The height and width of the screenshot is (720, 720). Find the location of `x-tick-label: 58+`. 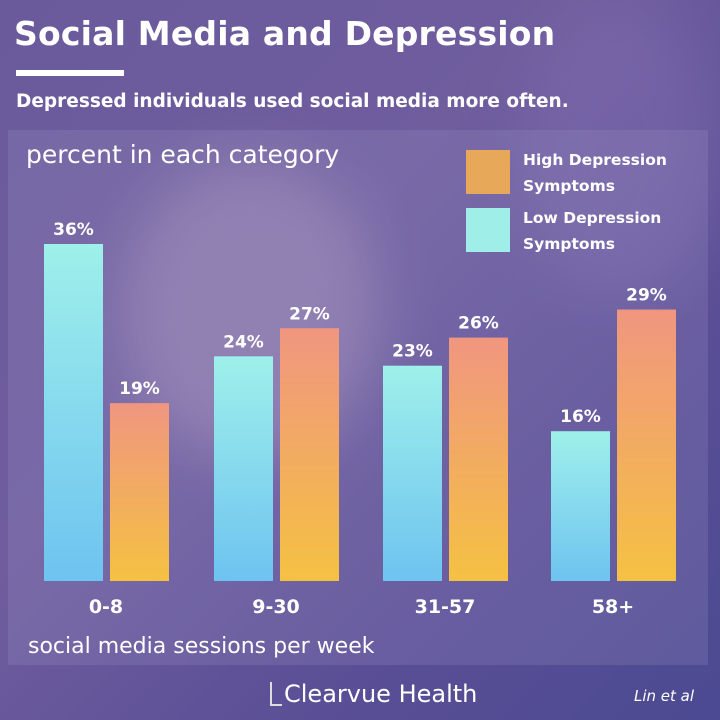

x-tick-label: 58+ is located at coordinates (613, 607).